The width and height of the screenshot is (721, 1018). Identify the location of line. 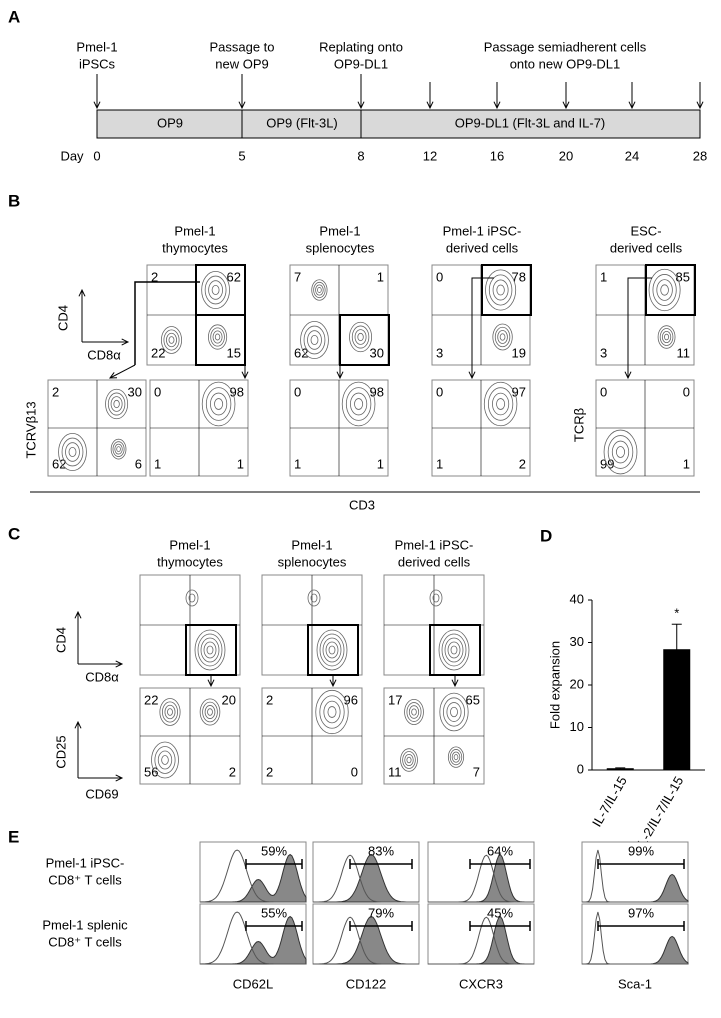
(122, 371).